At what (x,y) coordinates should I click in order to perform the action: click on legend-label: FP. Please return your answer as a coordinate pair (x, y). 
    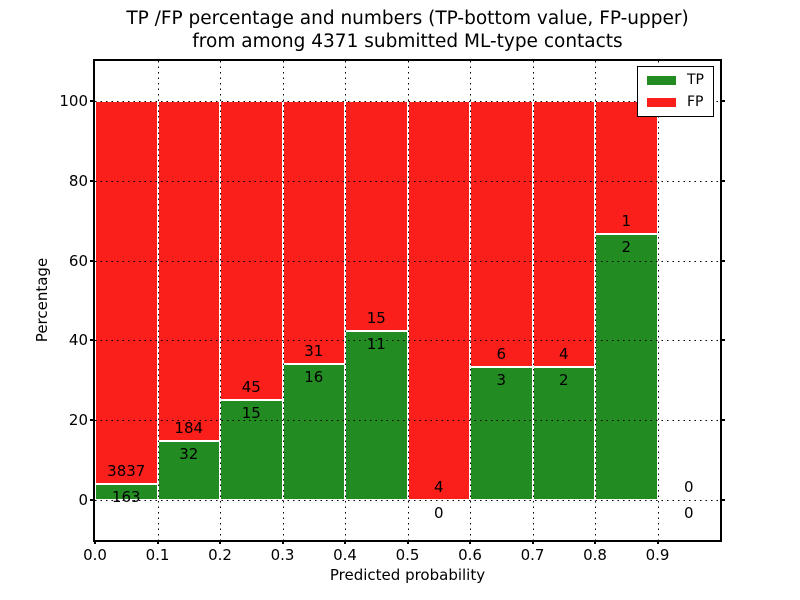
    Looking at the image, I should click on (695, 102).